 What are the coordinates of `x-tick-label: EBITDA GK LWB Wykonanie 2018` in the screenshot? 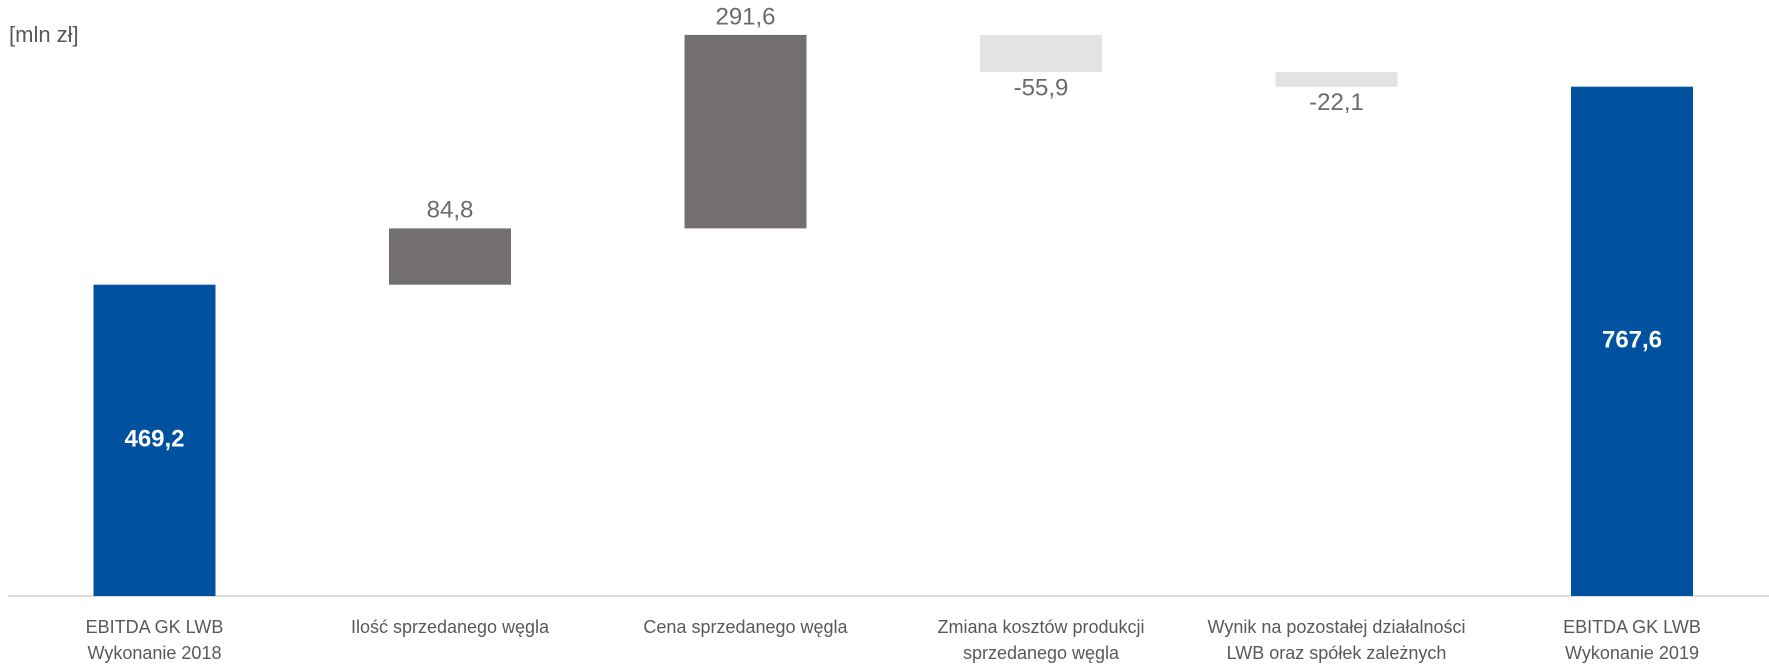 It's located at (155, 640).